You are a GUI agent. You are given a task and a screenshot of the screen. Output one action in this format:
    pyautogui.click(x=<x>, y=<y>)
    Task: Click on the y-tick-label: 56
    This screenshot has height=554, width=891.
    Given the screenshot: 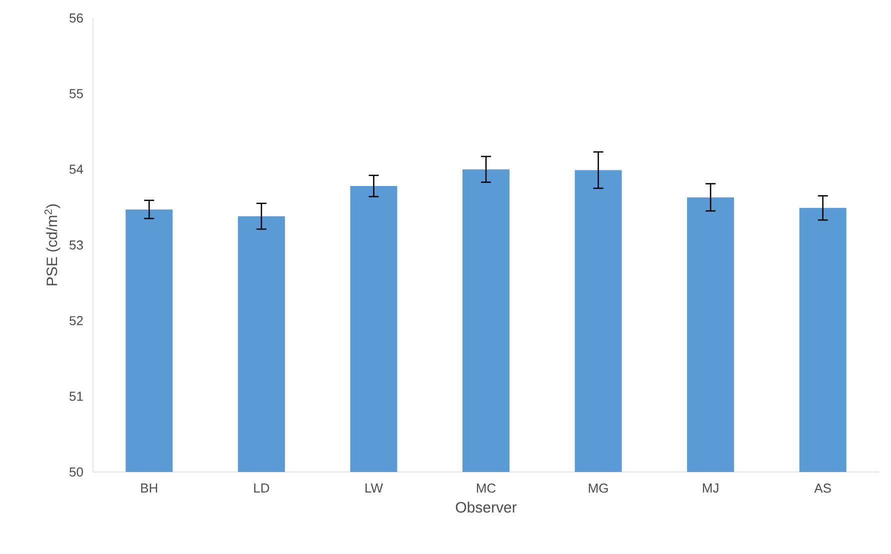 What is the action you would take?
    pyautogui.click(x=76, y=18)
    